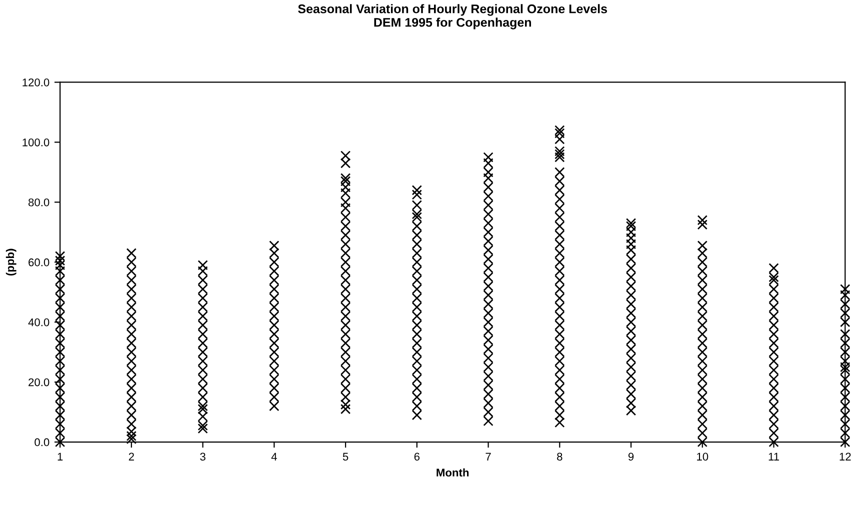 The width and height of the screenshot is (858, 514). Describe the element at coordinates (345, 456) in the screenshot. I see `x-tick-label: 5` at that location.